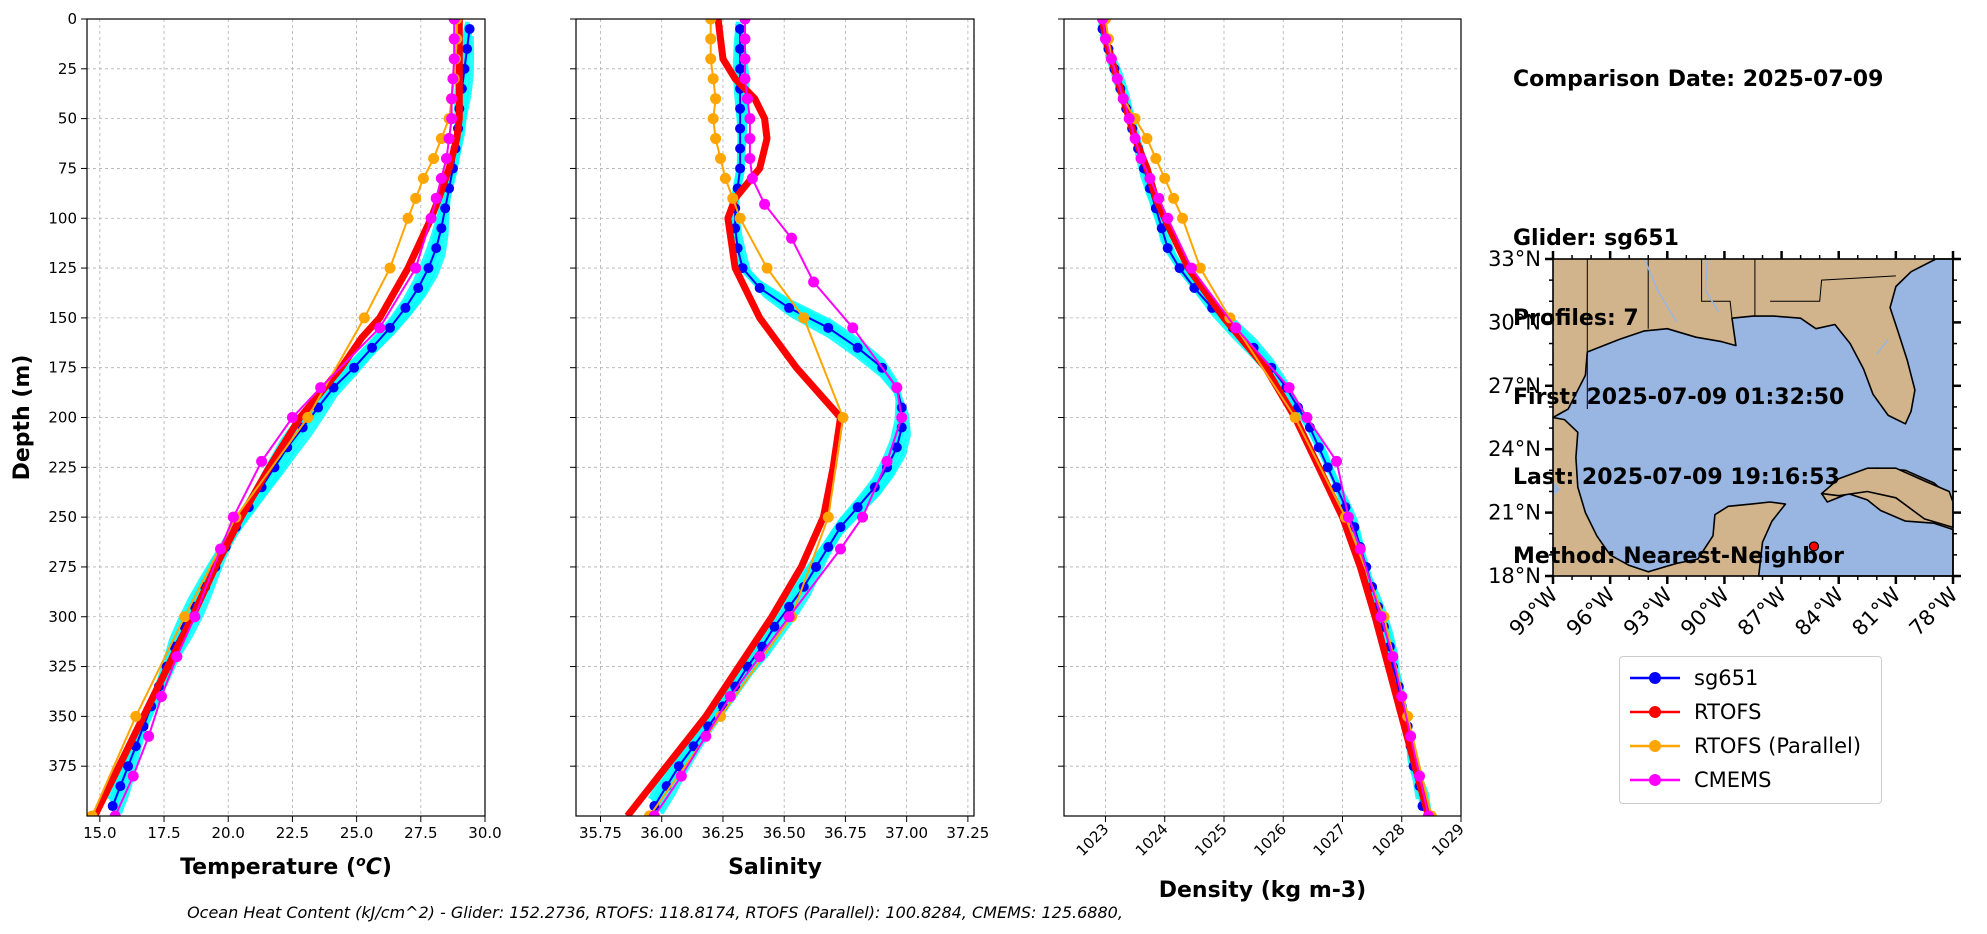  Describe the element at coordinates (1514, 576) in the screenshot. I see `lat-tick-label: 18°N` at that location.